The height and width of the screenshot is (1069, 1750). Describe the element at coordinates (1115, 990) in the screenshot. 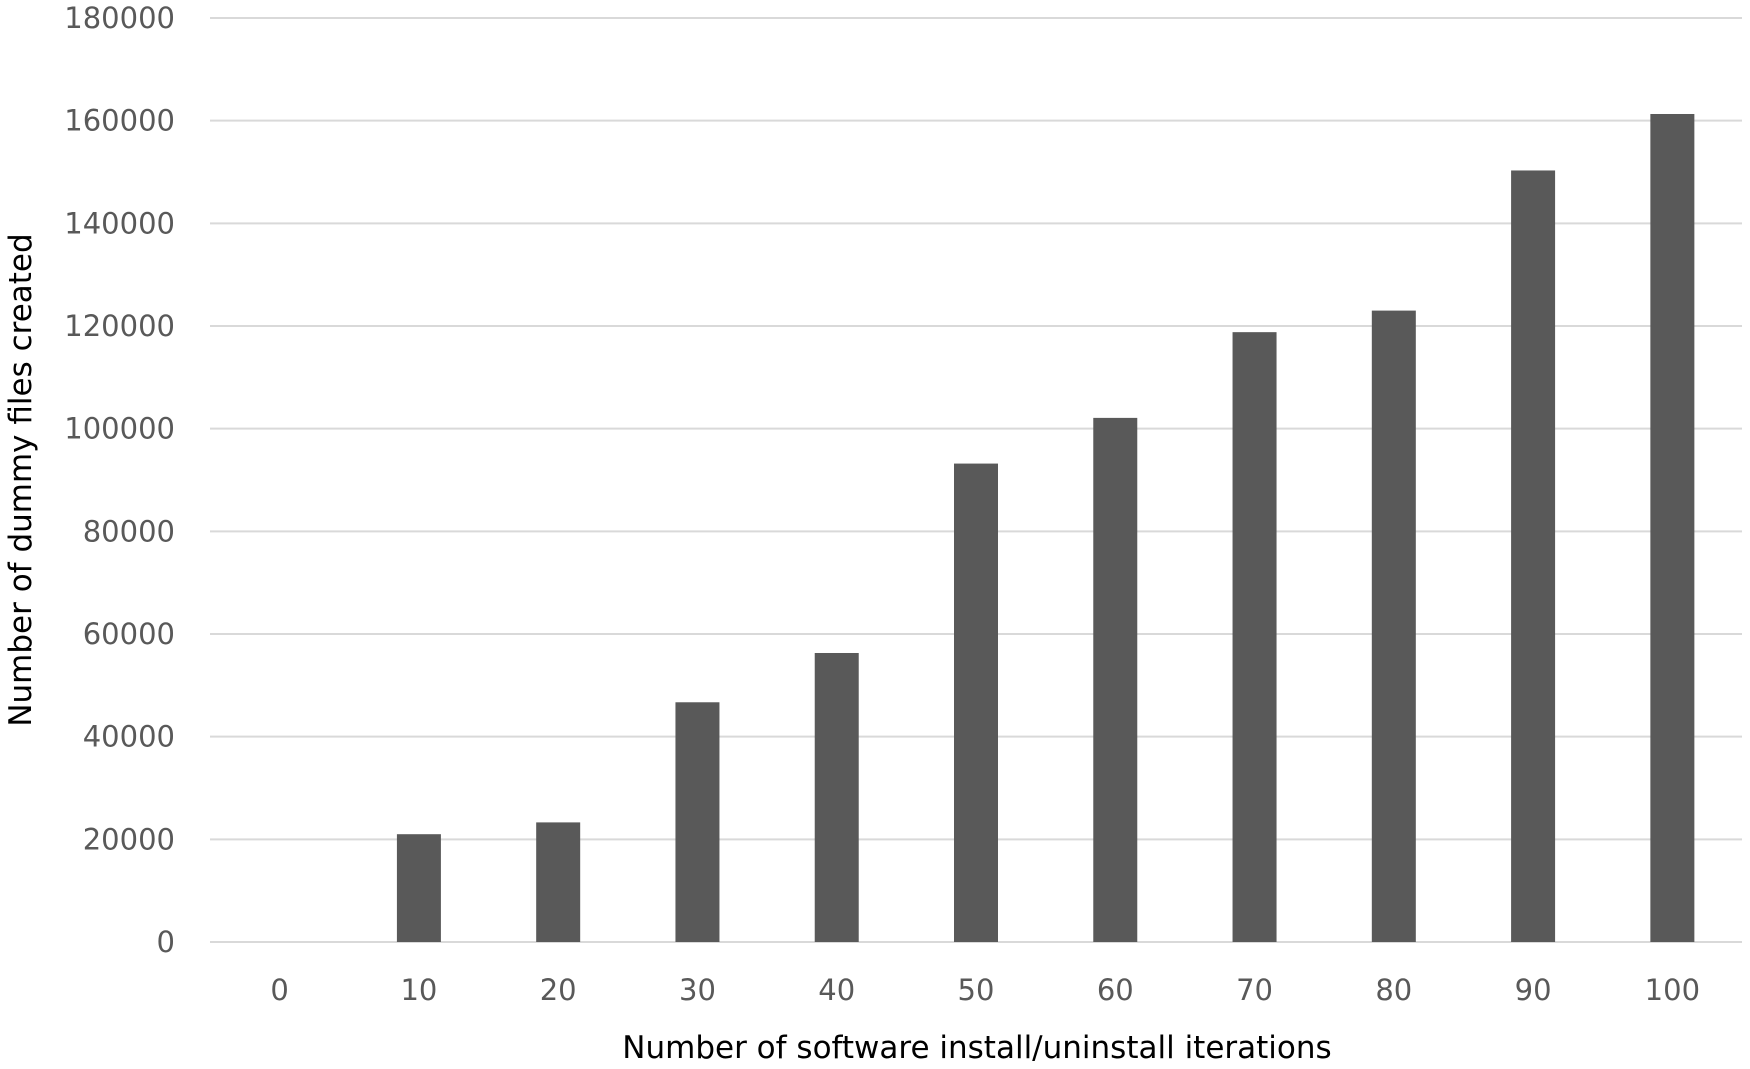

I see `x-tick-label: 60` at that location.